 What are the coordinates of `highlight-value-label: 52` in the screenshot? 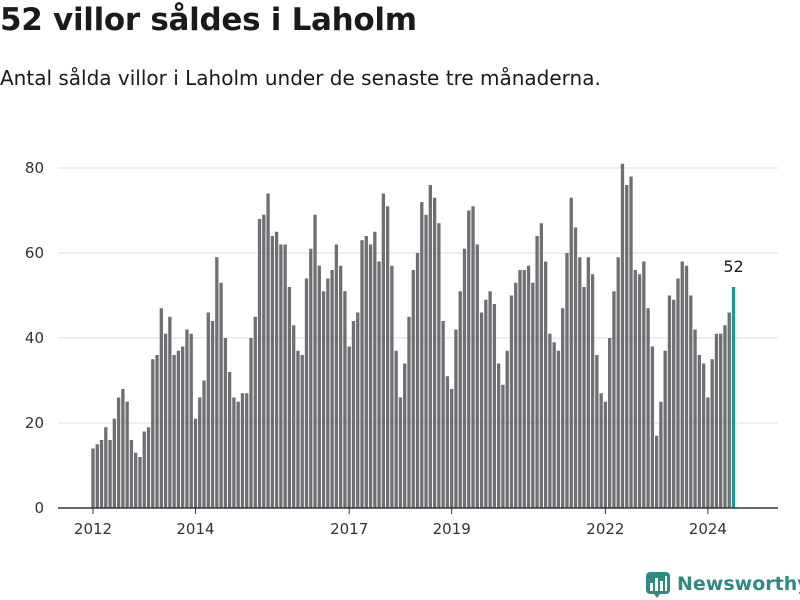 It's located at (733, 266).